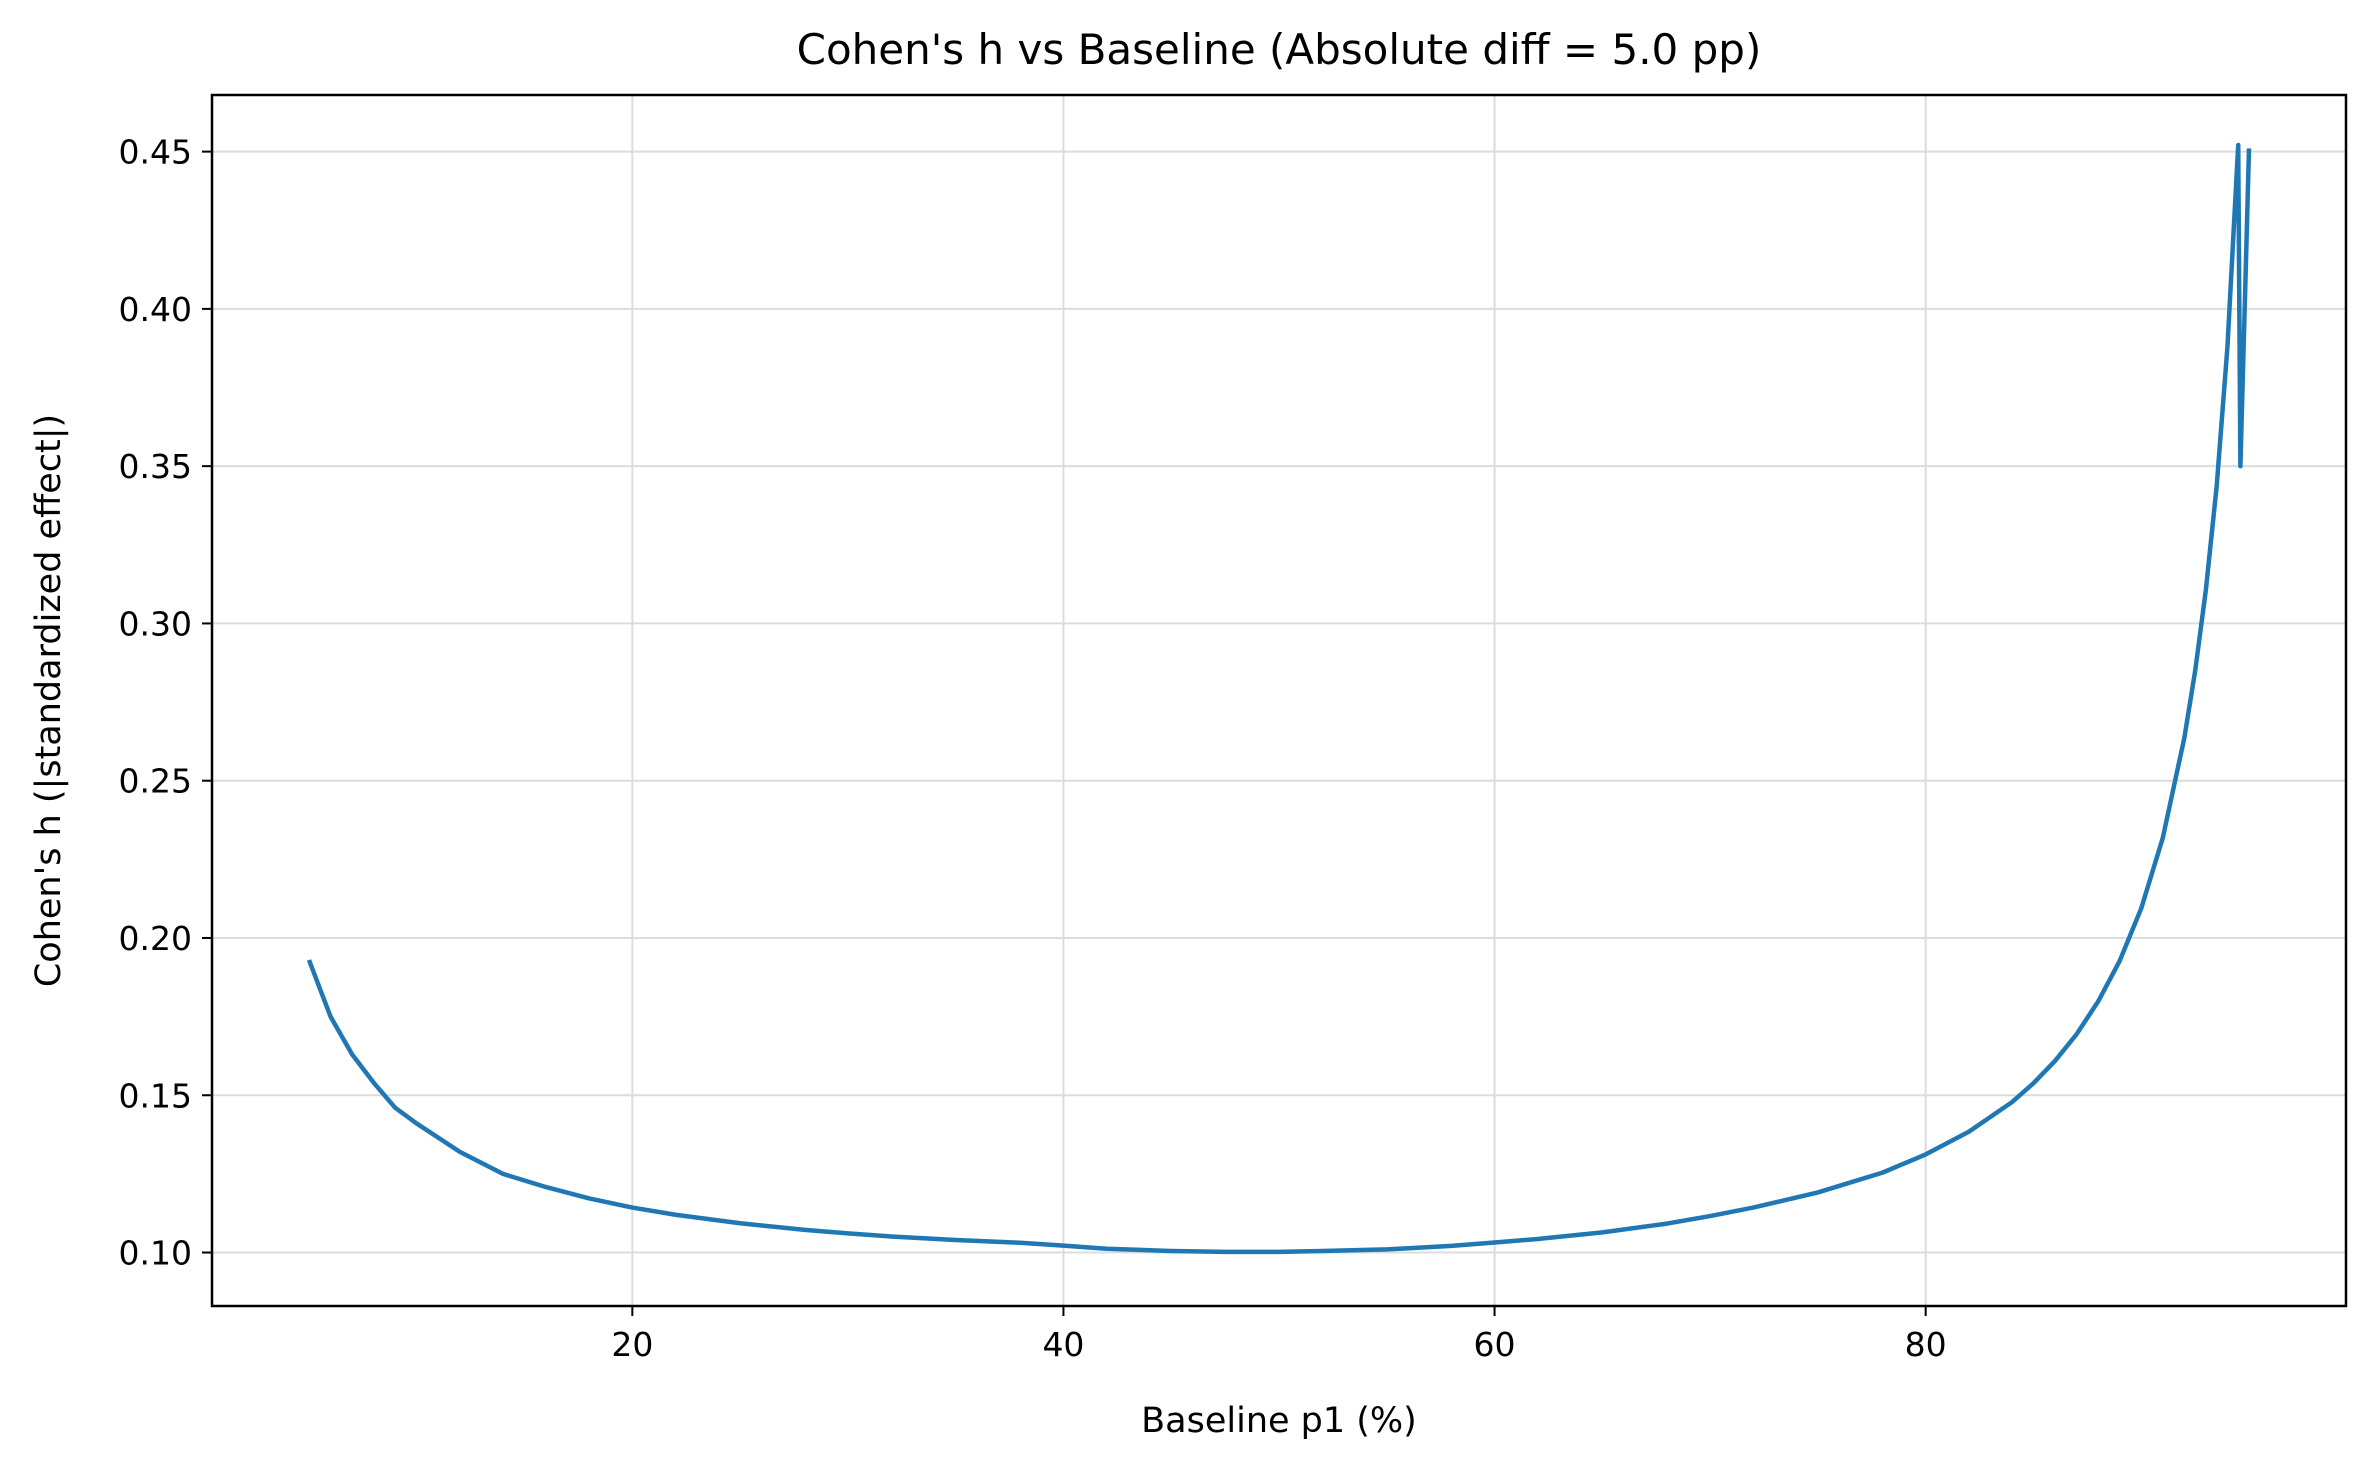 The image size is (2370, 1466). What do you see at coordinates (155, 1095) in the screenshot?
I see `y-tick-label: 0.15` at bounding box center [155, 1095].